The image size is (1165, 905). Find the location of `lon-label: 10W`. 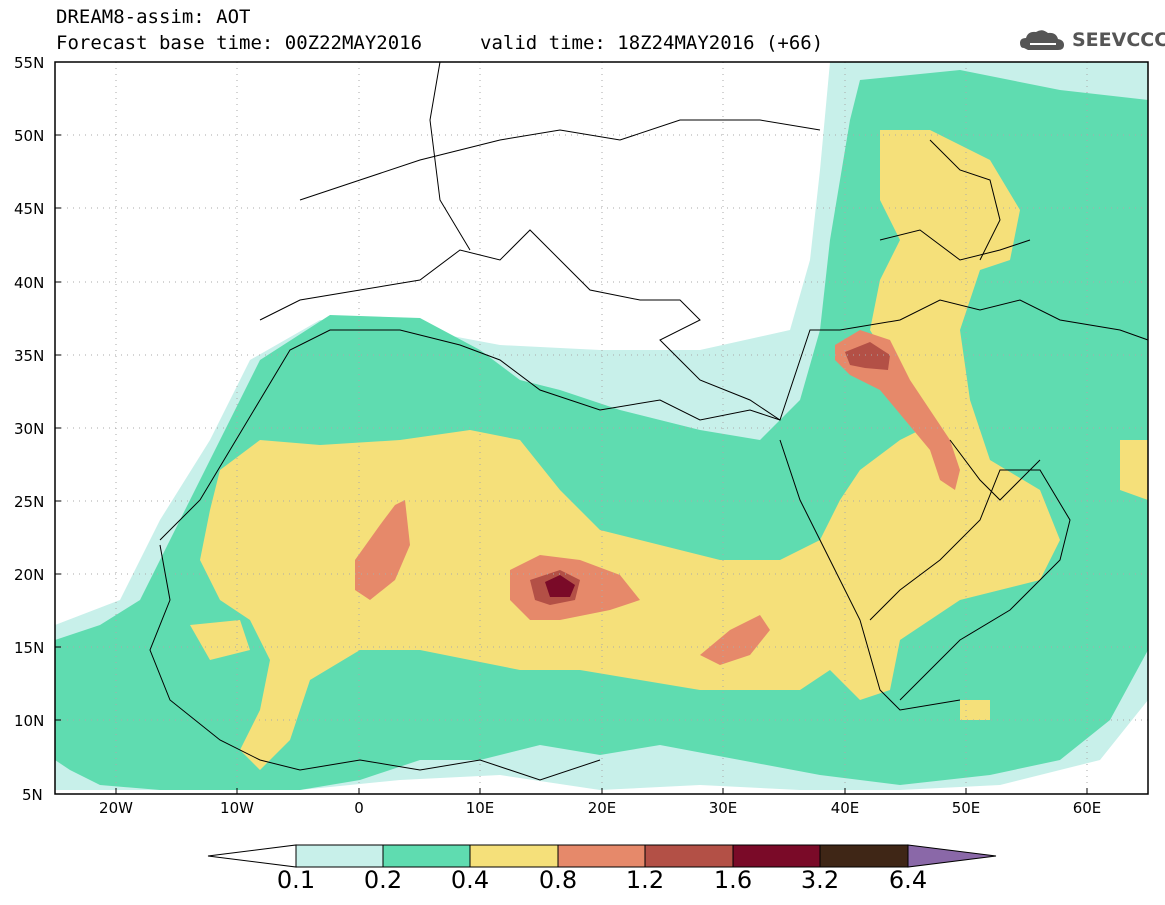

lon-label: 10W is located at coordinates (237, 808).